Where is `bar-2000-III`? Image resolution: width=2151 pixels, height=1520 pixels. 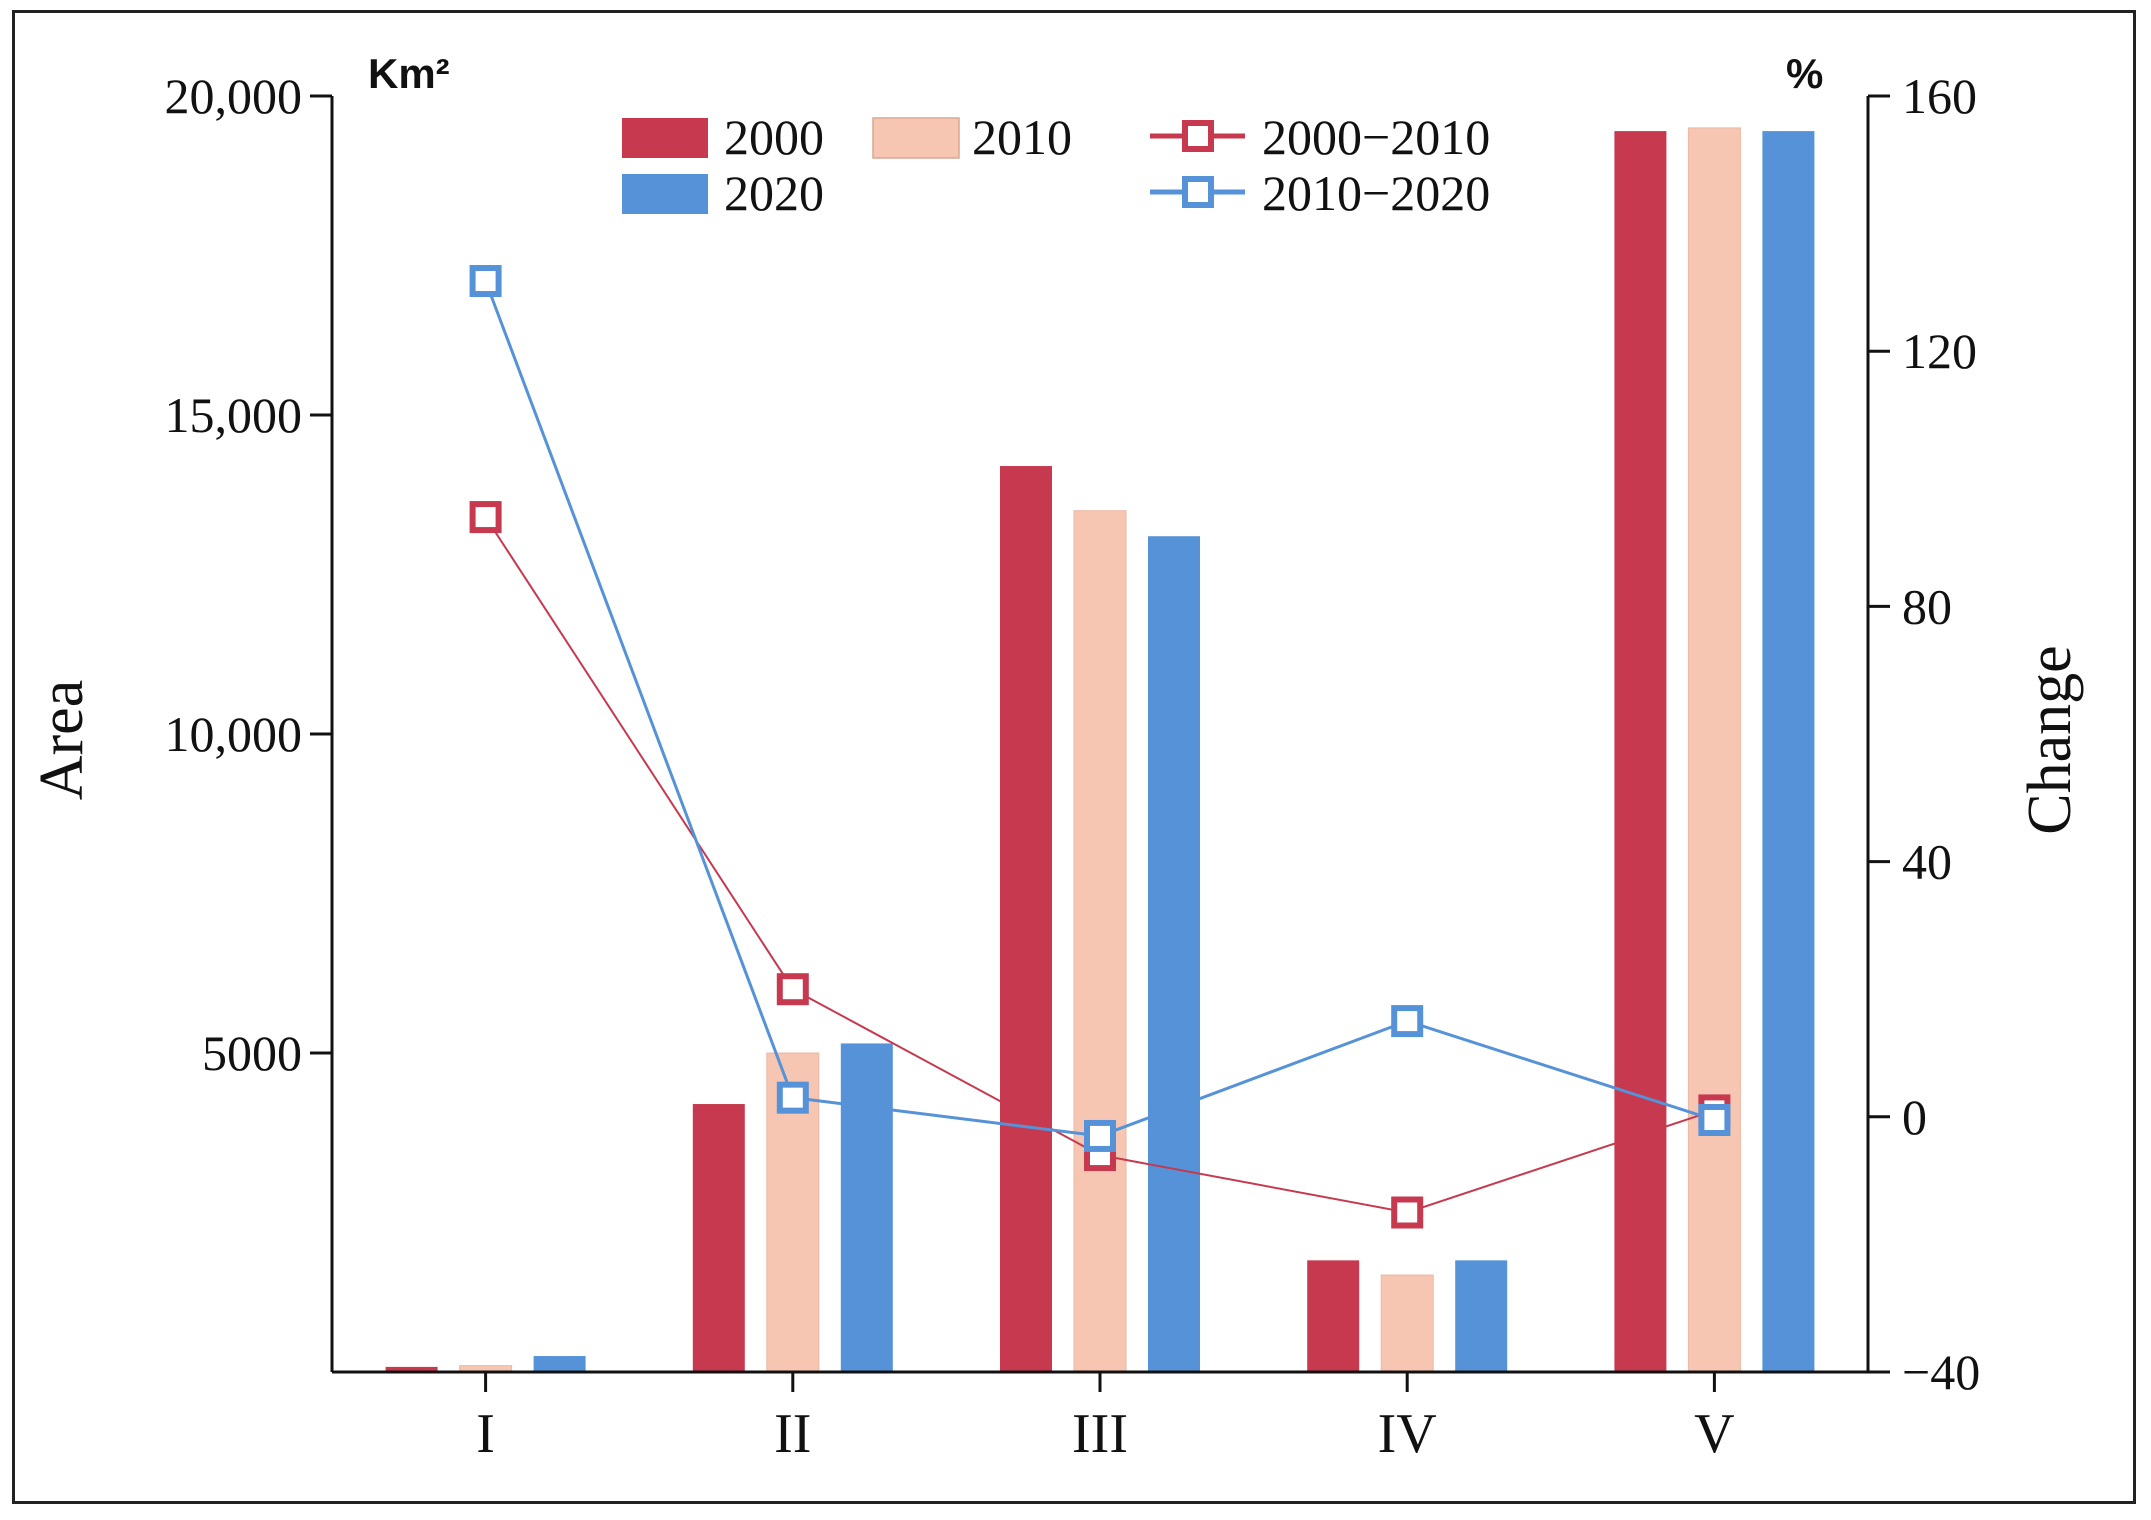 bar-2000-III is located at coordinates (1026, 919).